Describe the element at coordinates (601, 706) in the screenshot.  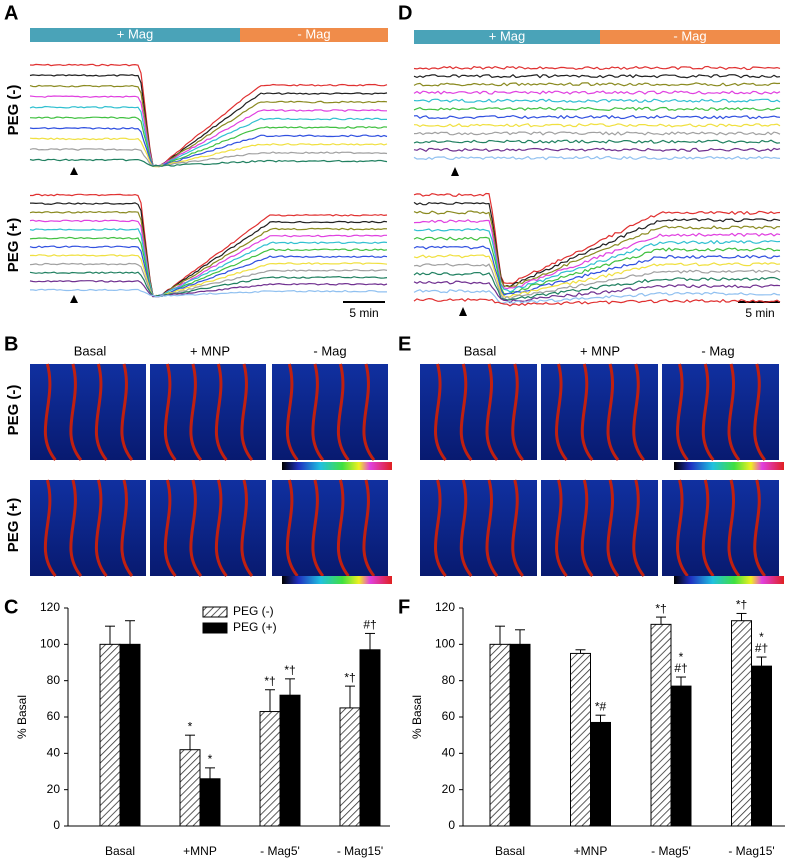
I see `significance-label: *#` at that location.